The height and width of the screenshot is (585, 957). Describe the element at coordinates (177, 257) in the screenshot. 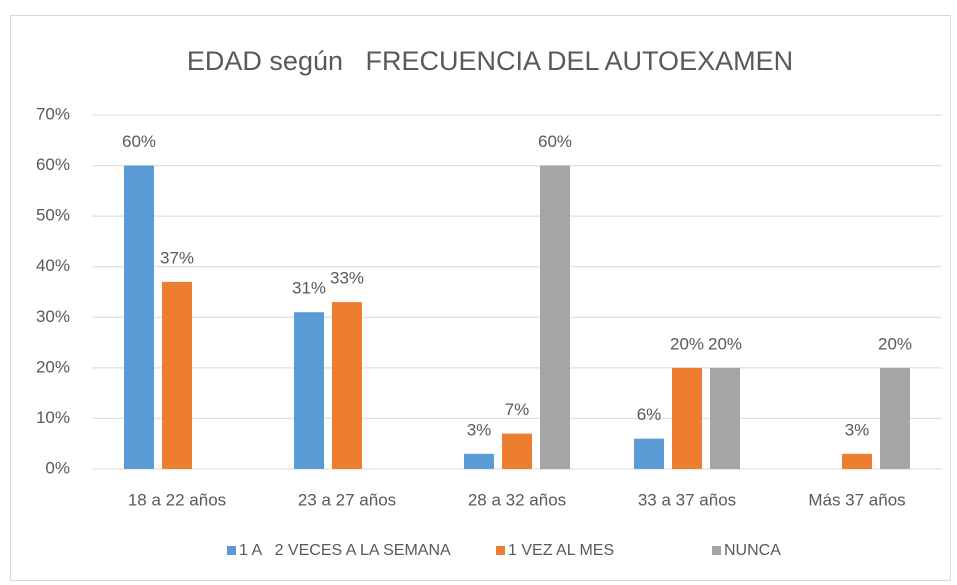

I see `data-label: 37%` at that location.